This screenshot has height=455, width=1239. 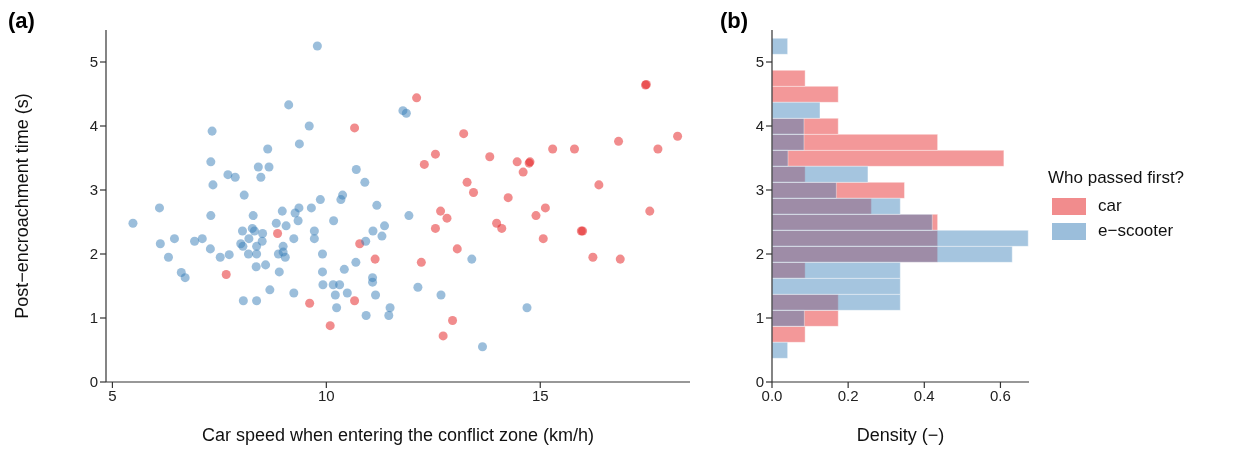 What do you see at coordinates (1116, 178) in the screenshot?
I see `legend-title: Who passed first?` at bounding box center [1116, 178].